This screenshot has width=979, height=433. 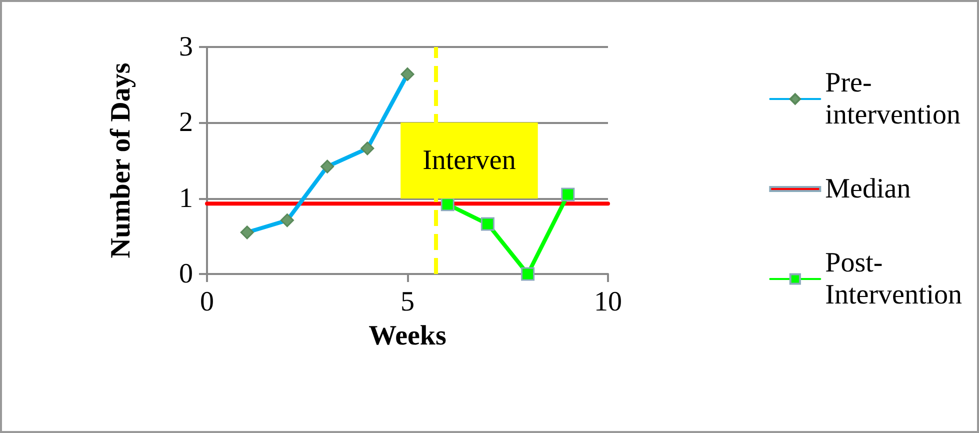 What do you see at coordinates (892, 99) in the screenshot?
I see `legend-label: Pre-intervention` at bounding box center [892, 99].